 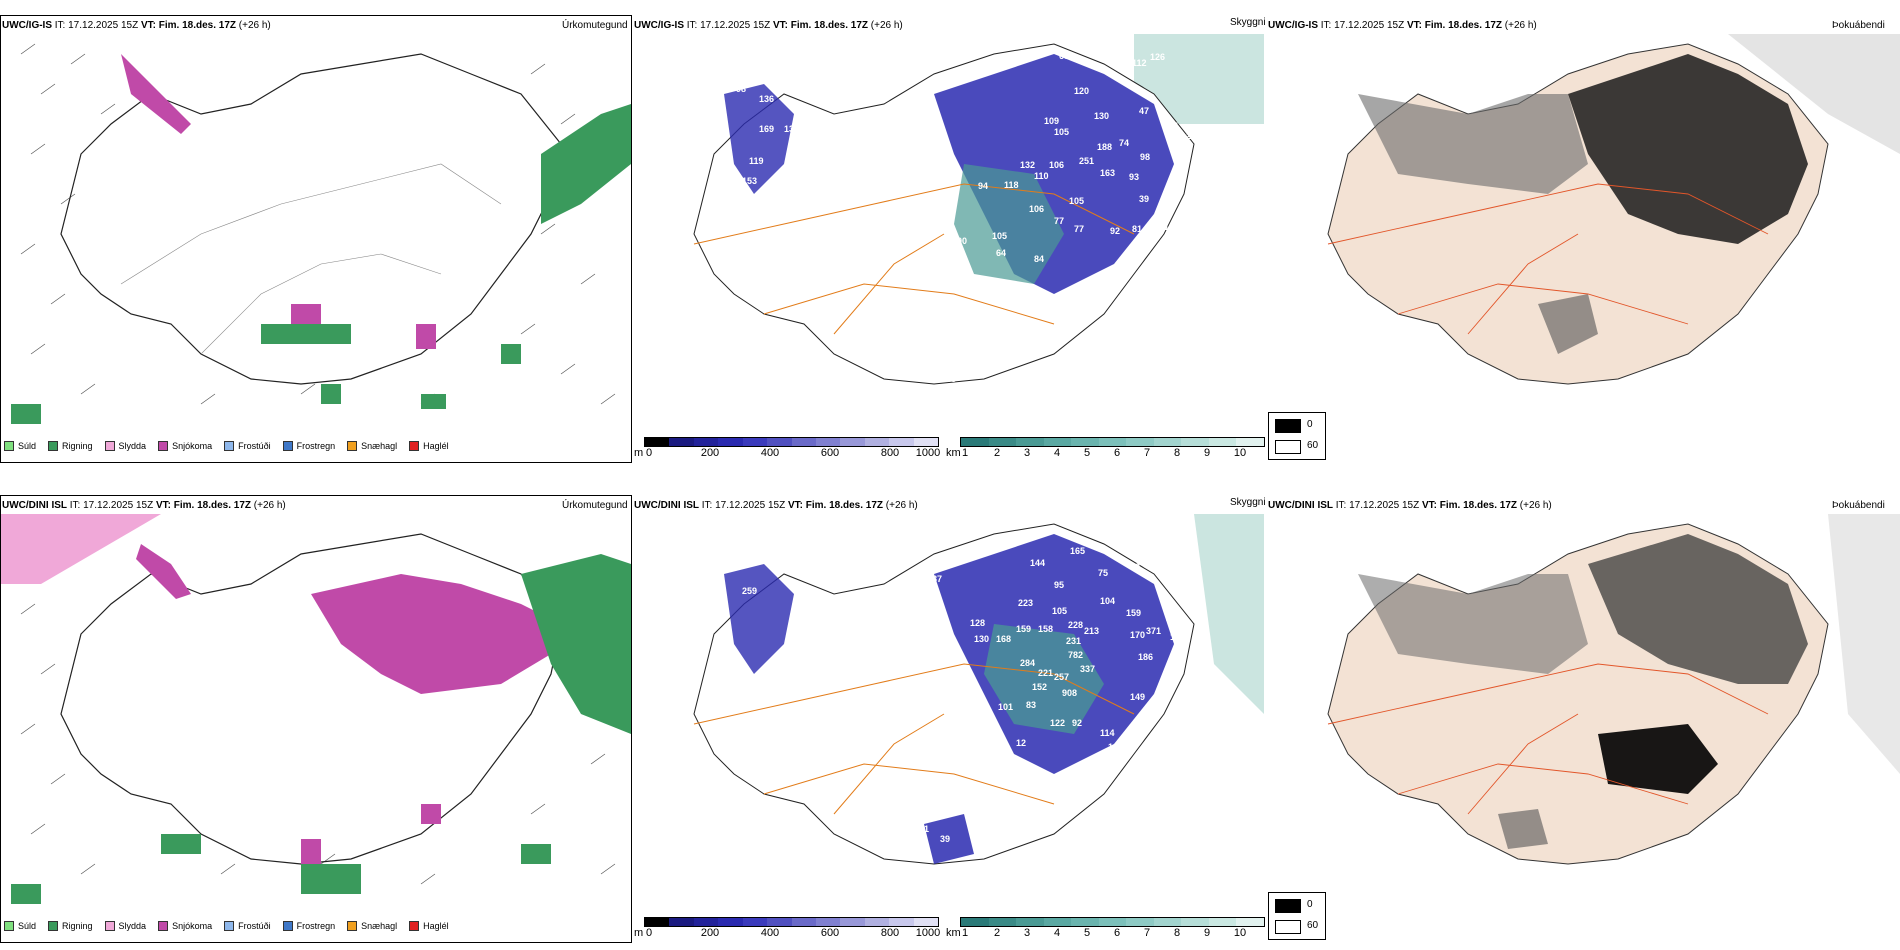 I want to click on product-label-fog-2: Þokuábendi, so click(x=1858, y=505).